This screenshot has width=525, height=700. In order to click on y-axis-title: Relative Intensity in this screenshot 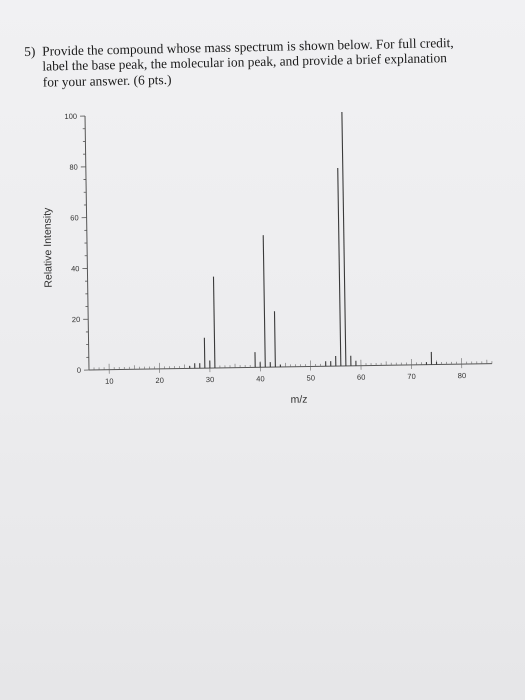, I will do `click(47, 247)`.